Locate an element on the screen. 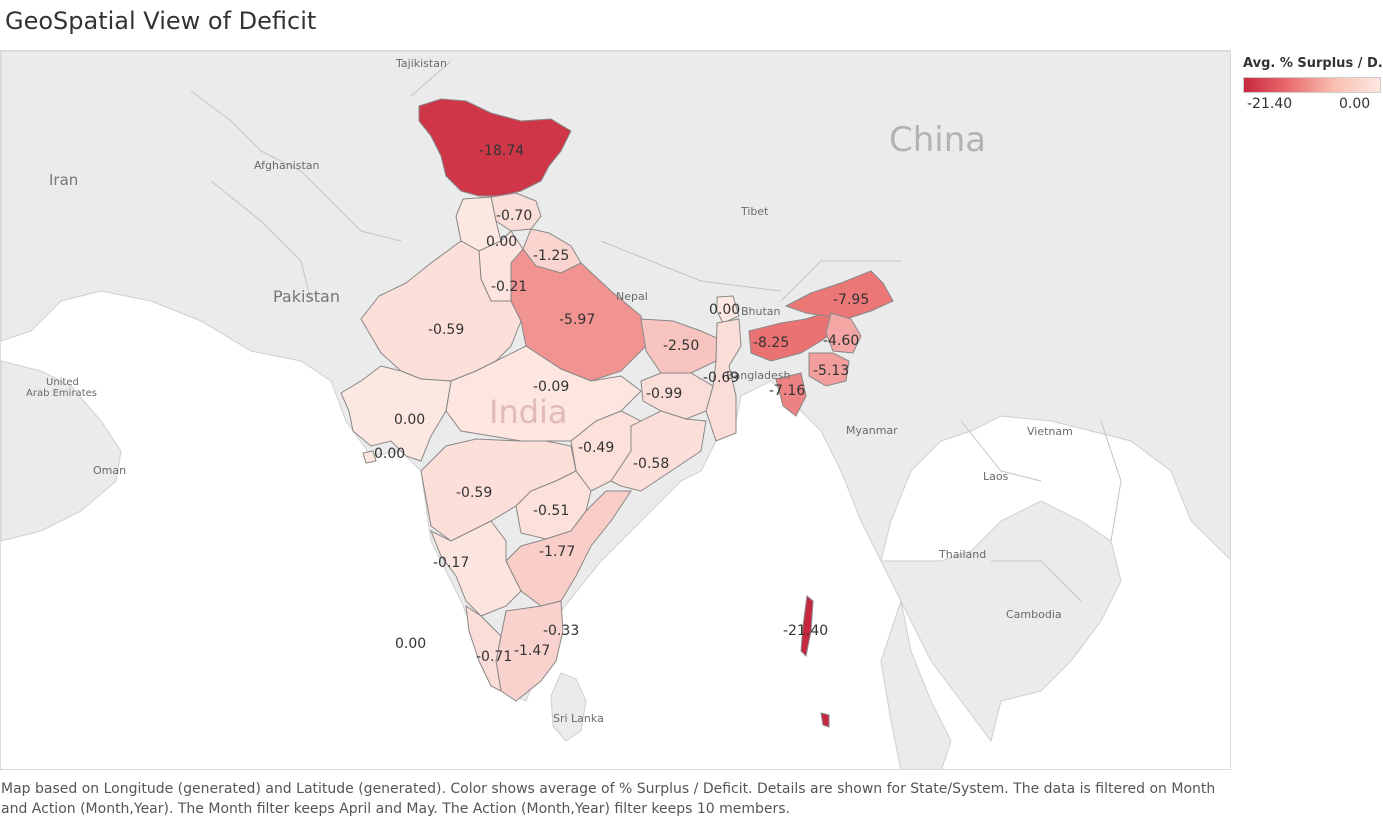 The width and height of the screenshot is (1383, 821). state-gujarat is located at coordinates (396, 413).